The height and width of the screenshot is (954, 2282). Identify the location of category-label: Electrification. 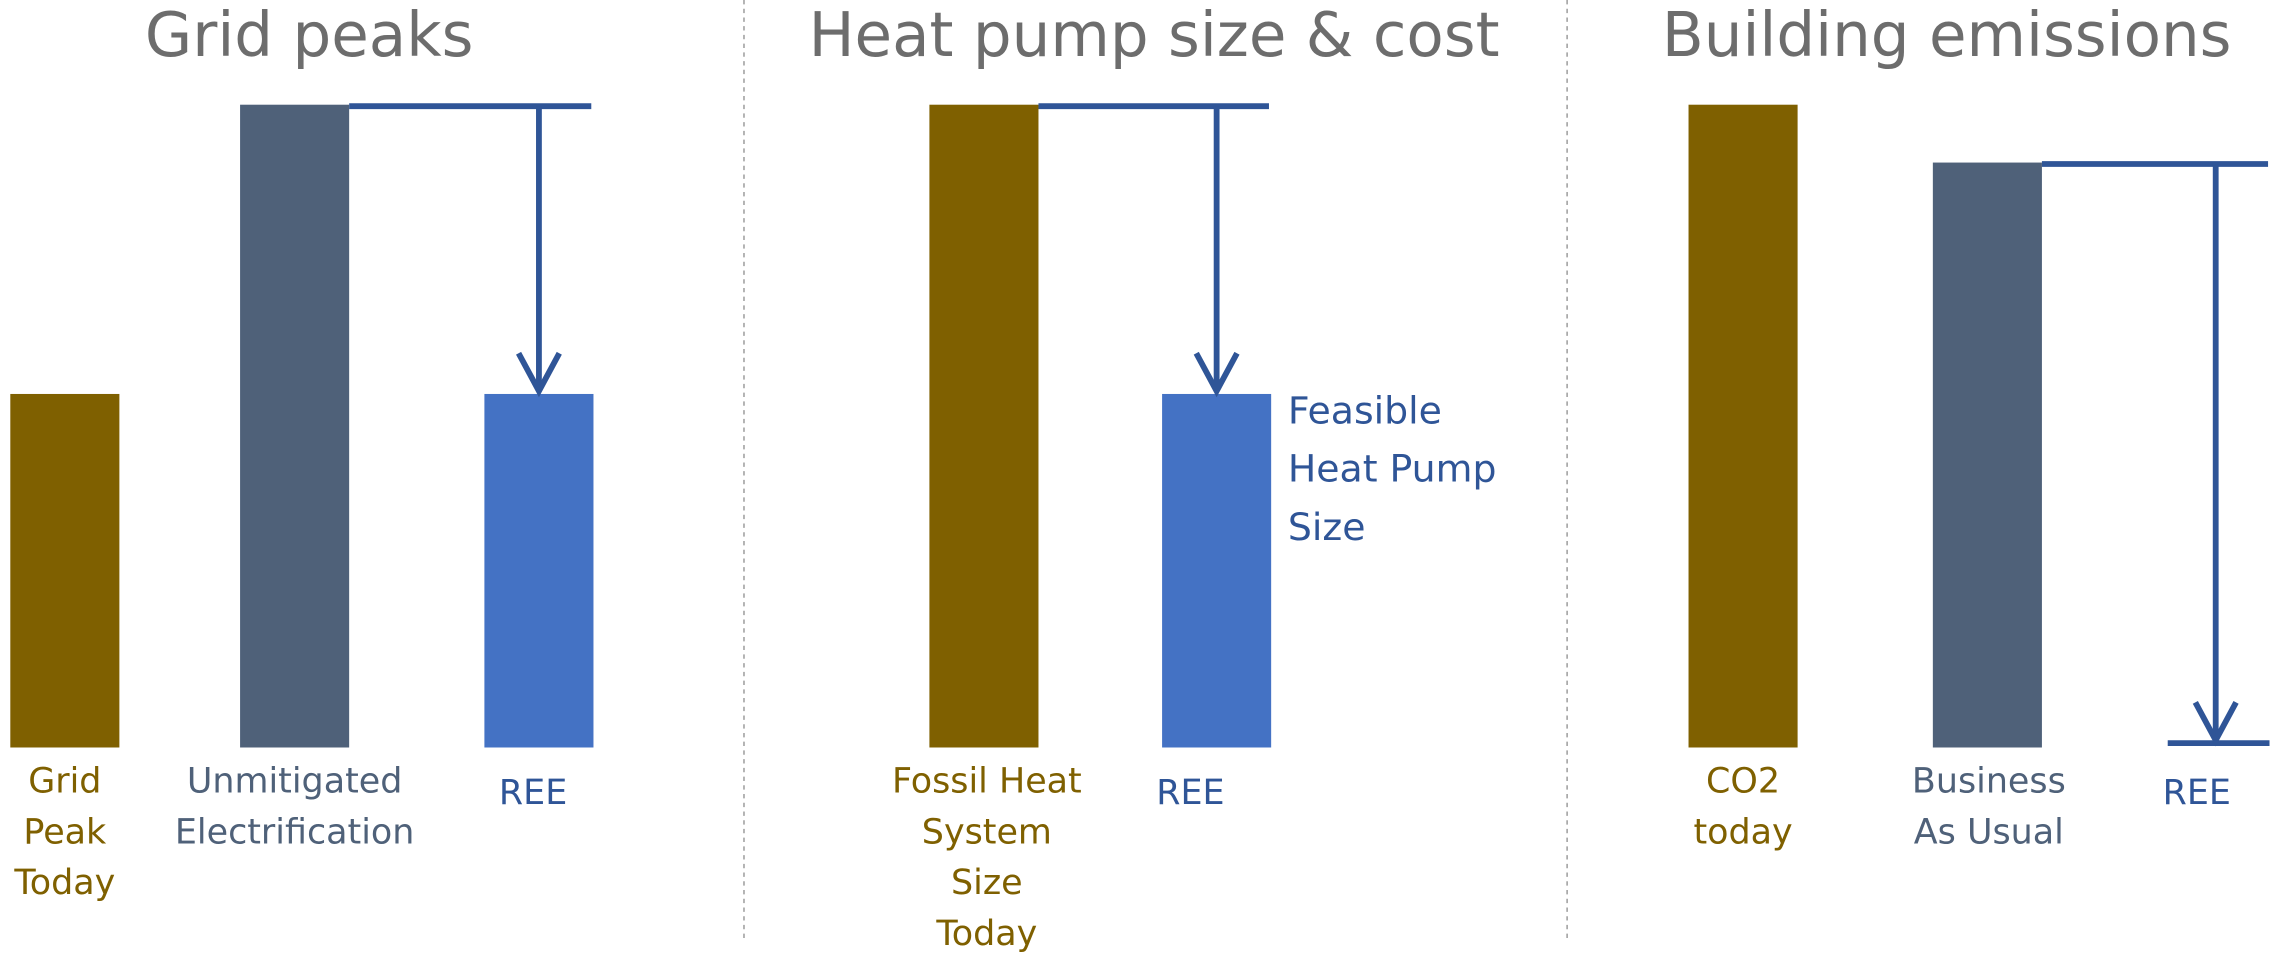
(294, 832).